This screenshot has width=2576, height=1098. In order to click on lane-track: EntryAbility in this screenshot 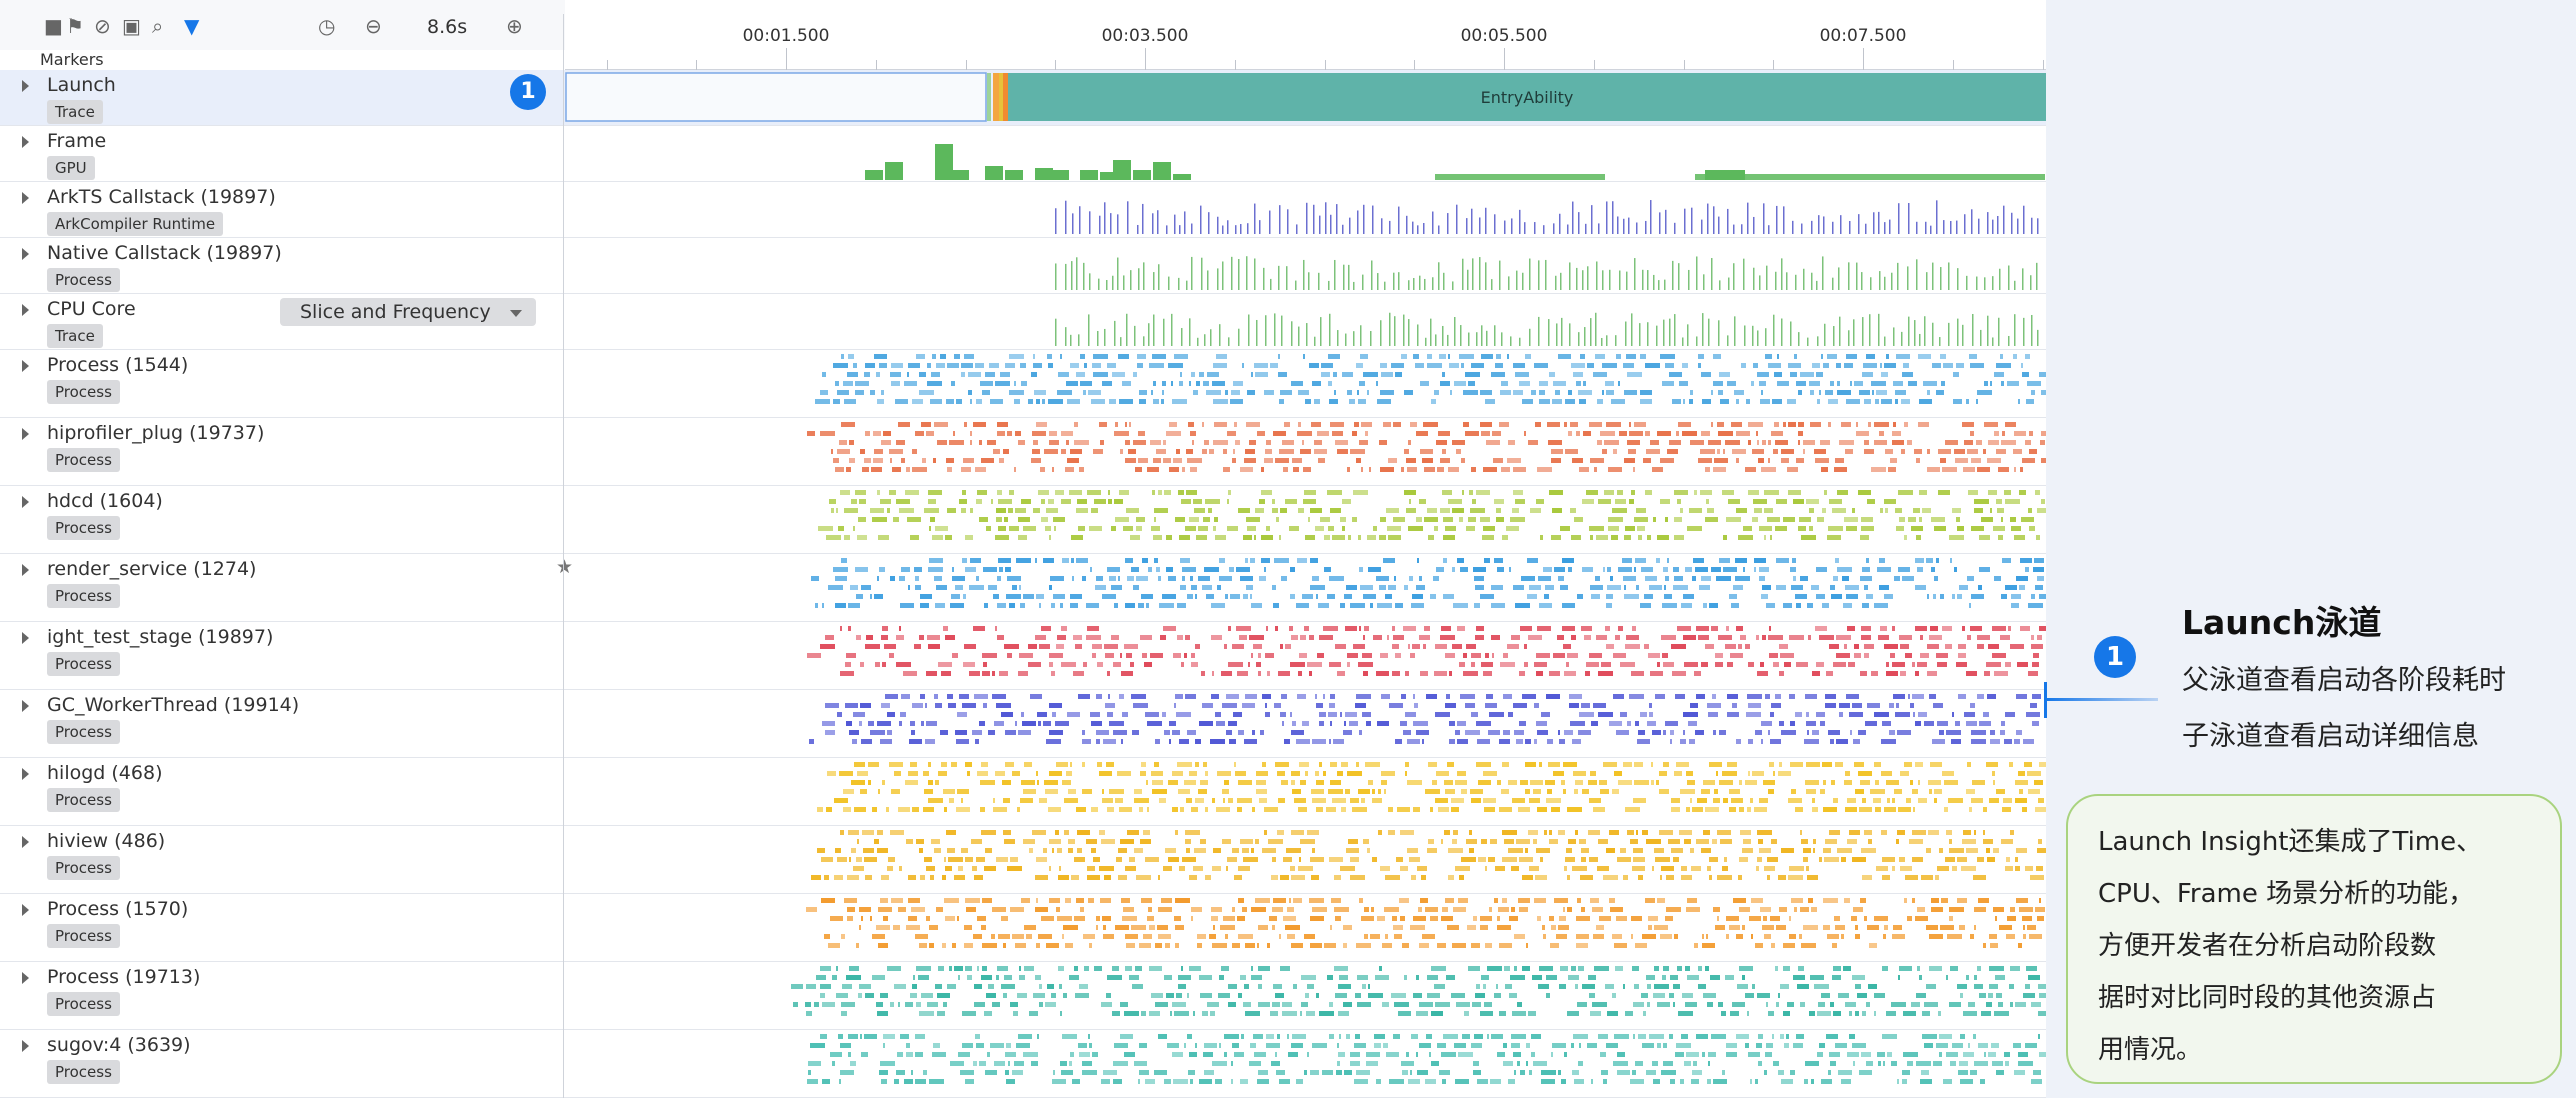, I will do `click(1305, 97)`.